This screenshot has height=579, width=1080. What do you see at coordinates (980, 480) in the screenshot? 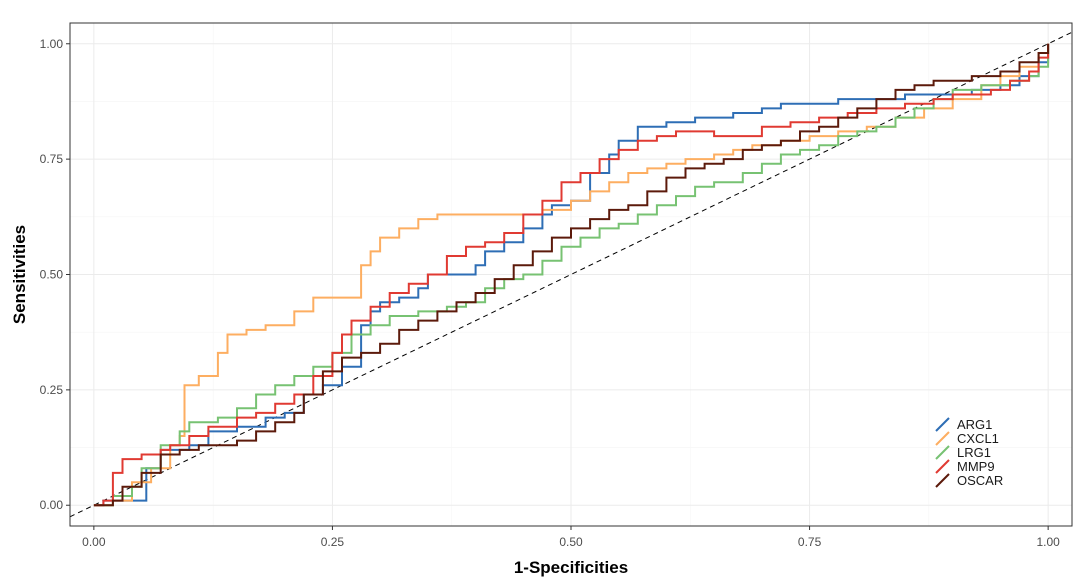
I see `legend-label-oscar: OSCAR` at bounding box center [980, 480].